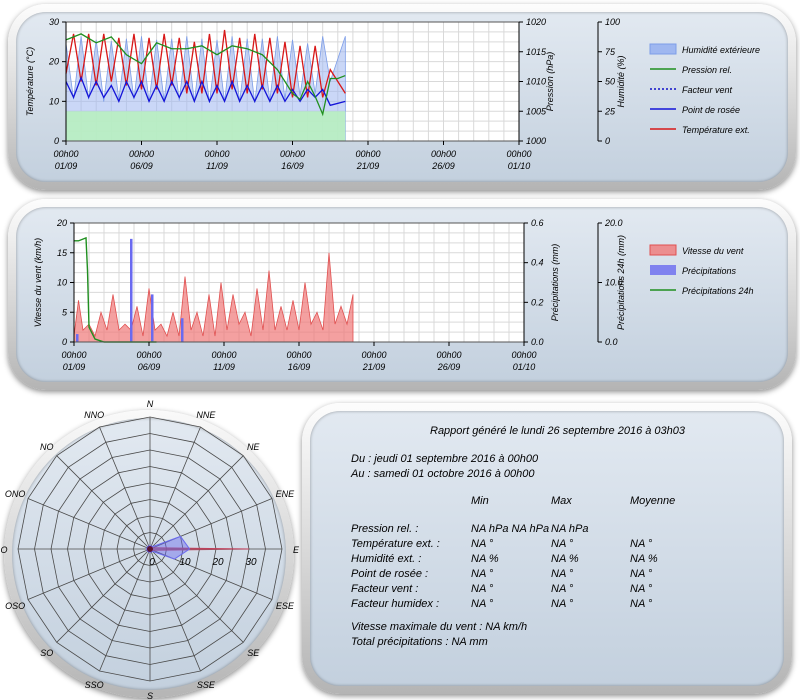 The width and height of the screenshot is (800, 700). I want to click on series-area-wind, so click(213, 297).